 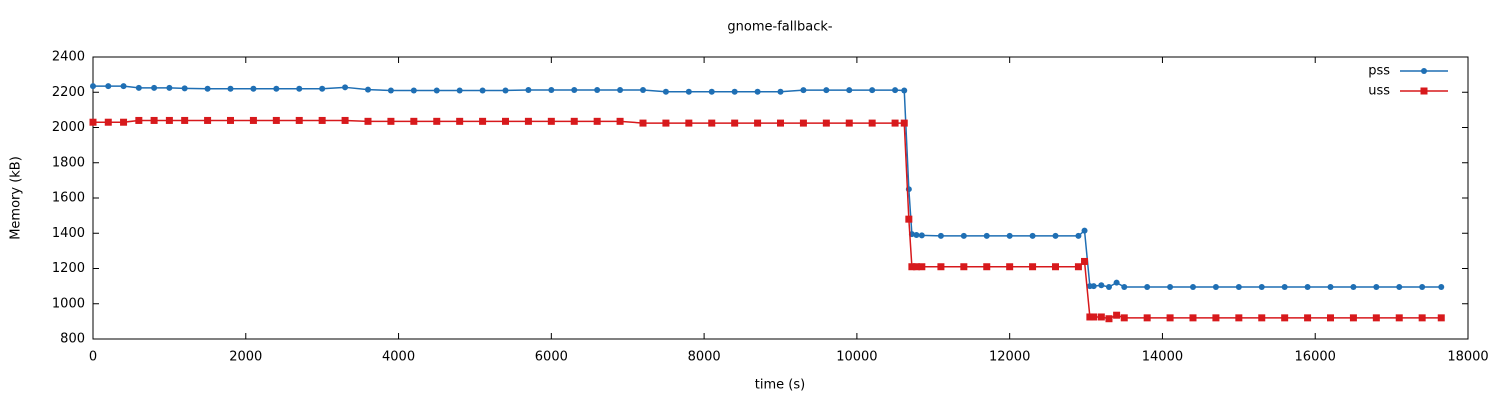 I want to click on x-tick-label: 6000, so click(x=551, y=357).